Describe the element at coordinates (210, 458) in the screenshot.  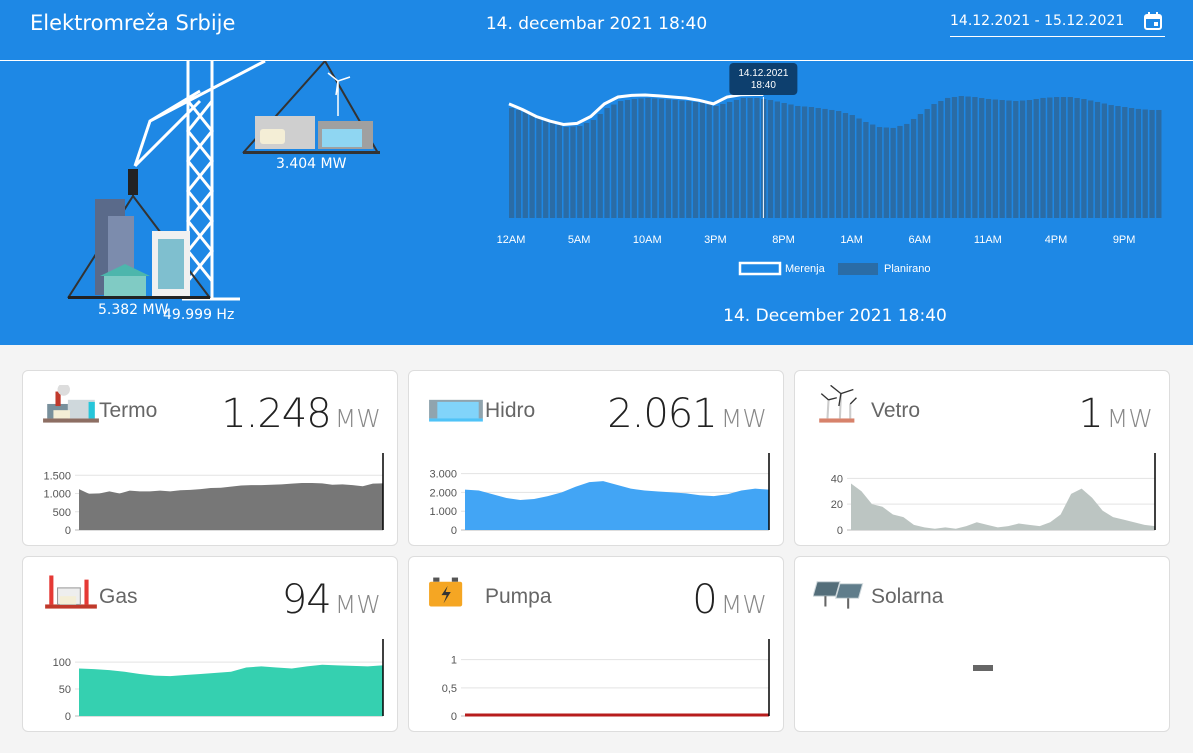
I see `card-termo: Termo 1.248 MW 1.500 1.000 500 0` at that location.